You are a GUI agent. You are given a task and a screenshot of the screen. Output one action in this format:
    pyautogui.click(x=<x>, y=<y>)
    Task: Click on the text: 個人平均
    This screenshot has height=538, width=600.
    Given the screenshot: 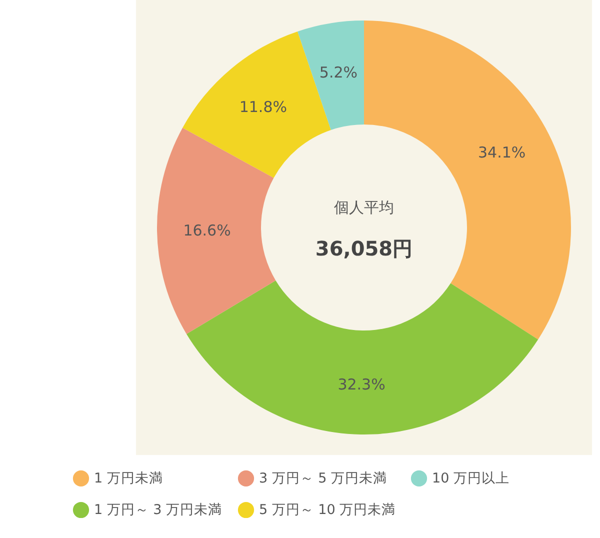 What is the action you would take?
    pyautogui.click(x=364, y=207)
    